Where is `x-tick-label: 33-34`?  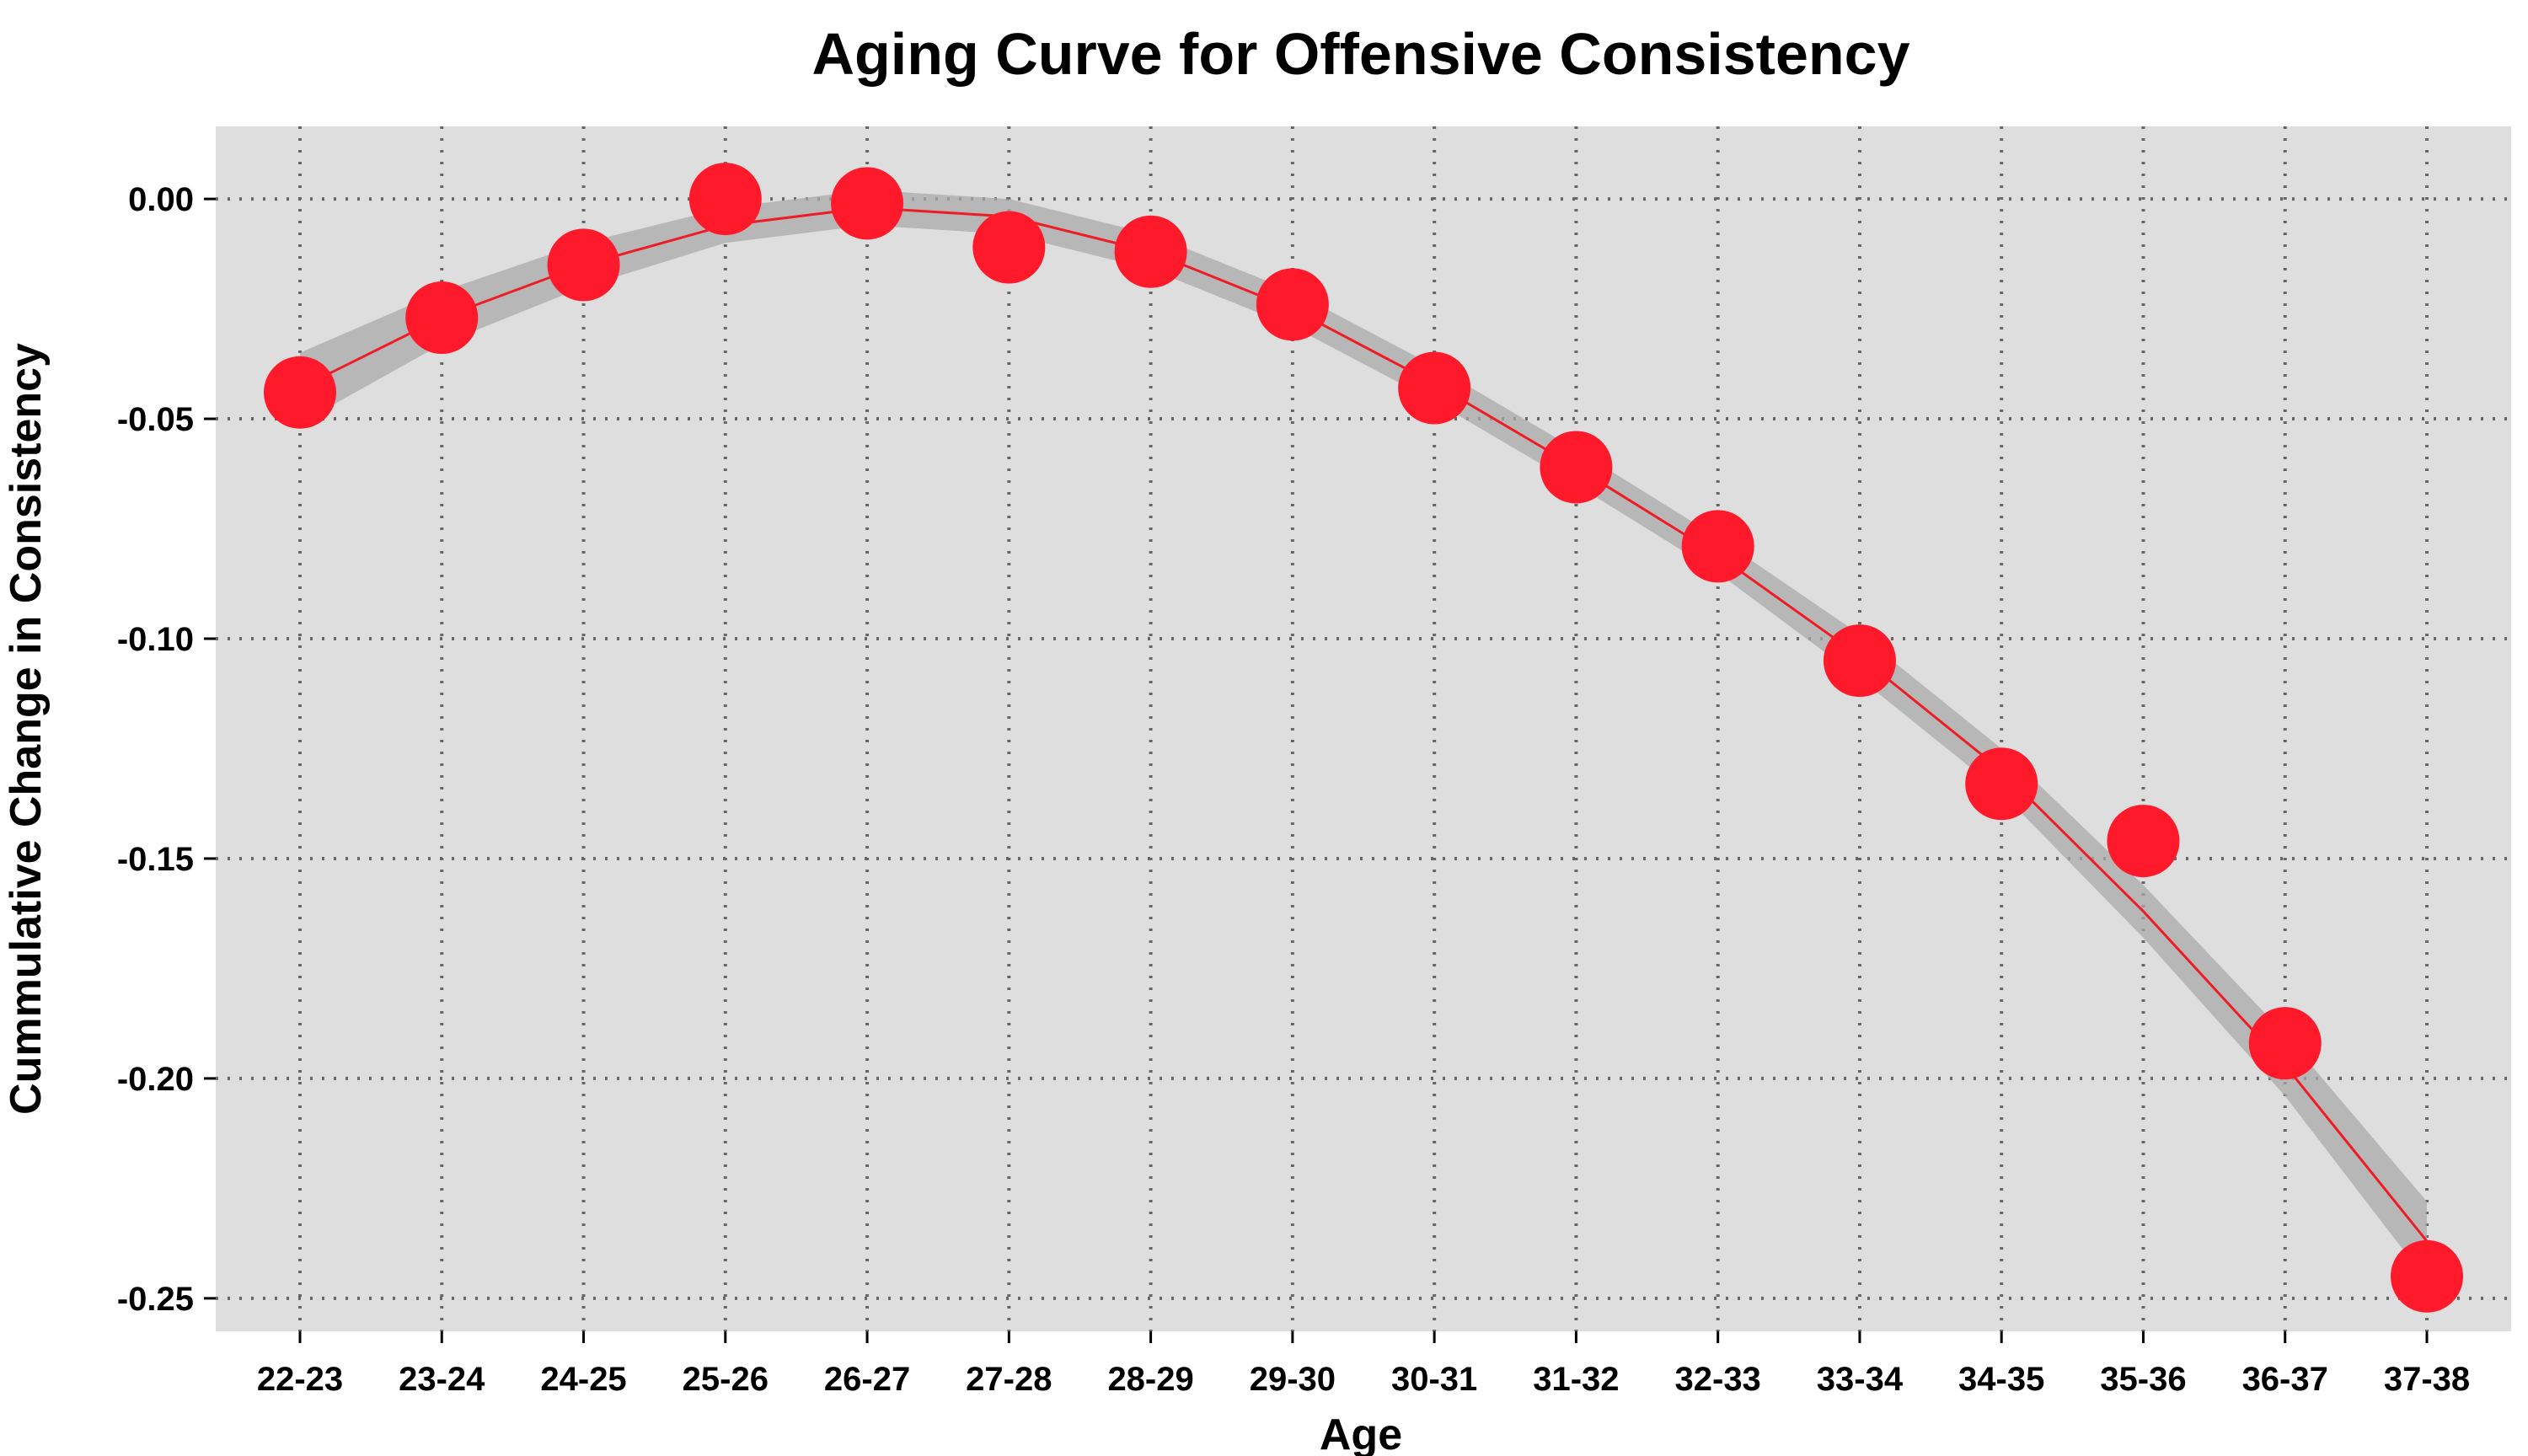
x-tick-label: 33-34 is located at coordinates (1860, 1379).